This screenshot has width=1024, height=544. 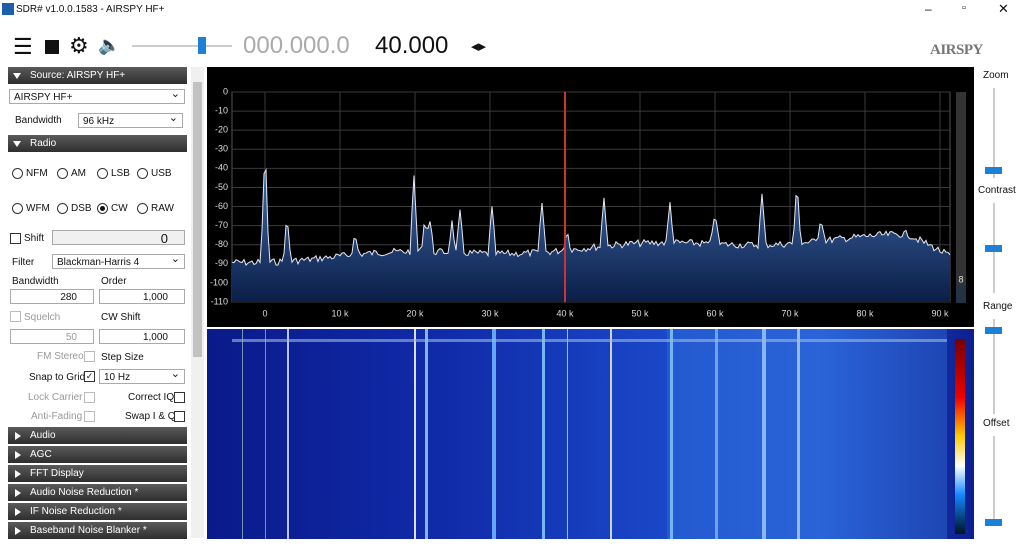 I want to click on checkbox-checked: ✓, so click(x=89, y=376).